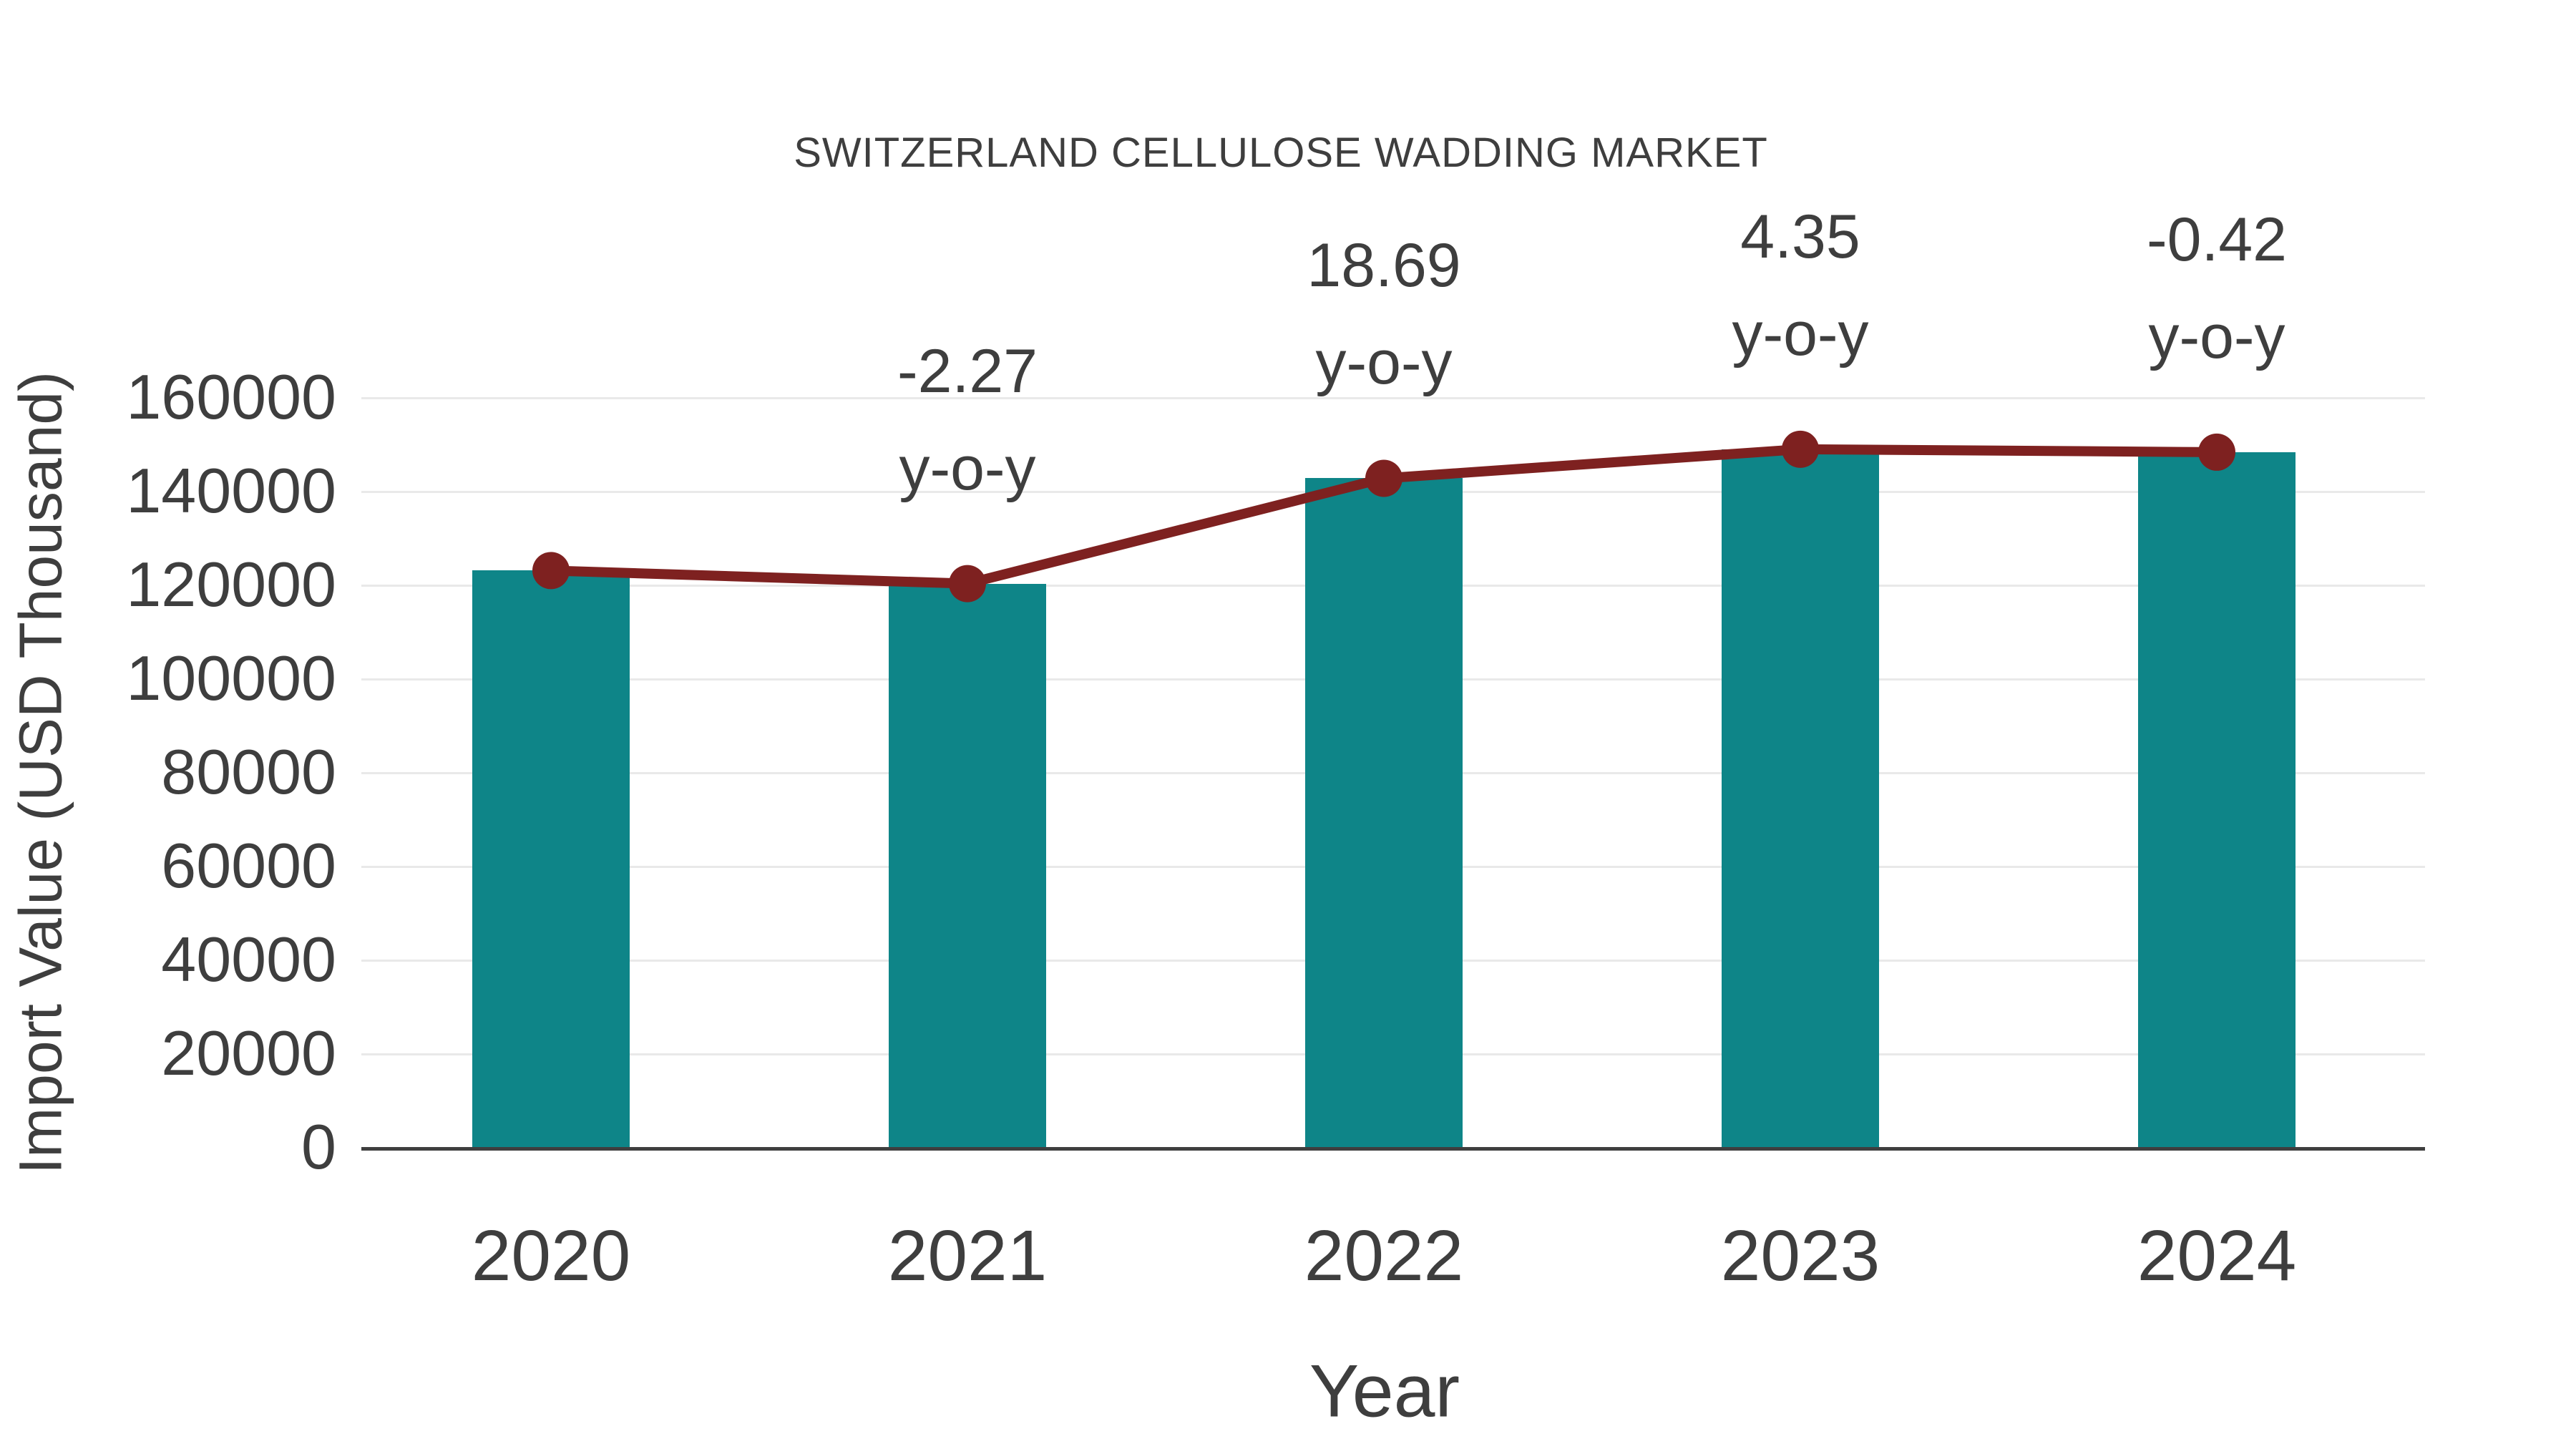 The width and height of the screenshot is (2576, 1449). What do you see at coordinates (551, 1256) in the screenshot?
I see `x-tick-label-2020: 2020` at bounding box center [551, 1256].